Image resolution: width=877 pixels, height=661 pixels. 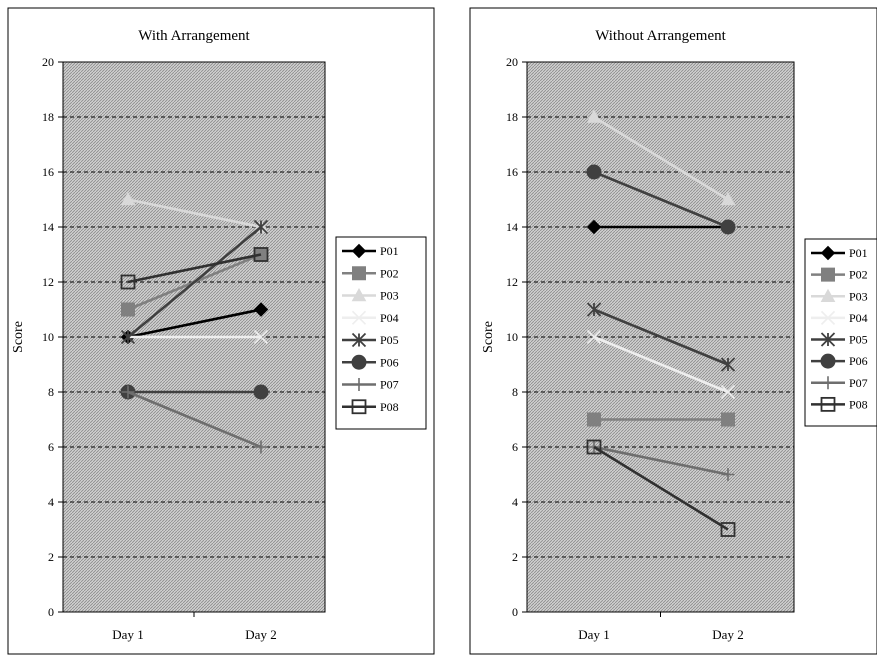 What do you see at coordinates (839, 274) in the screenshot?
I see `legend-entry-p02: P02` at bounding box center [839, 274].